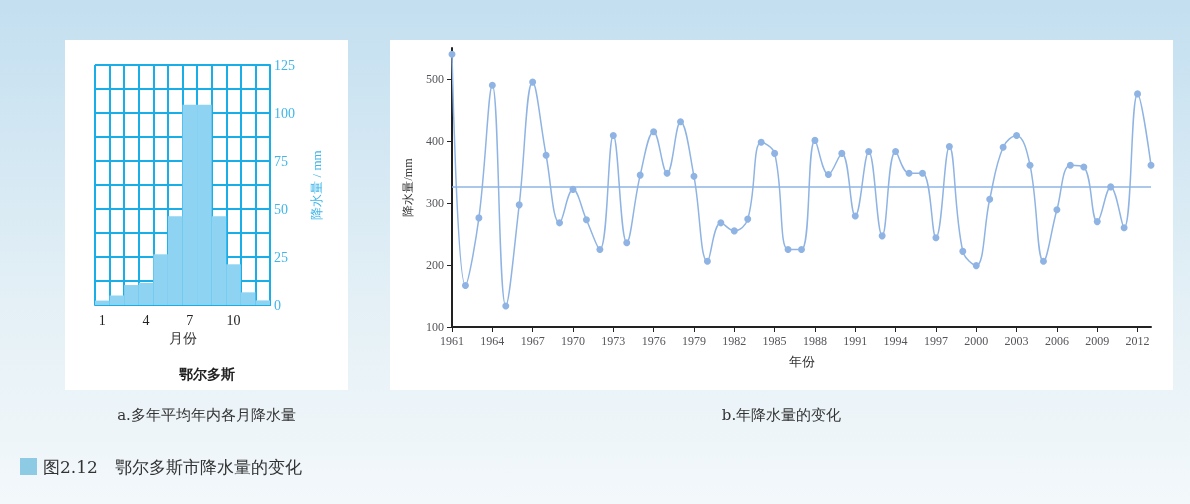  I want to click on y-tick-label: 200, so click(435, 265).